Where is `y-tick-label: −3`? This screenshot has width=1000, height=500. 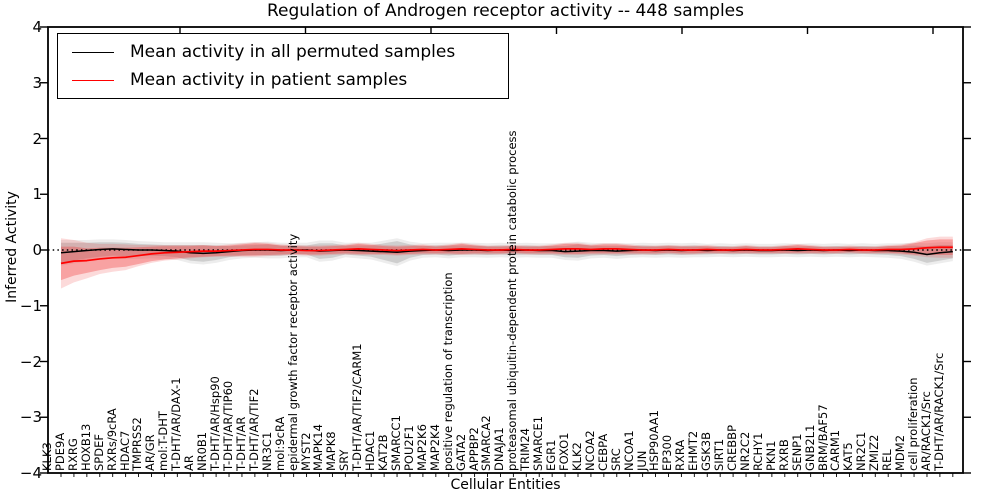
y-tick-label: −3 is located at coordinates (30, 417).